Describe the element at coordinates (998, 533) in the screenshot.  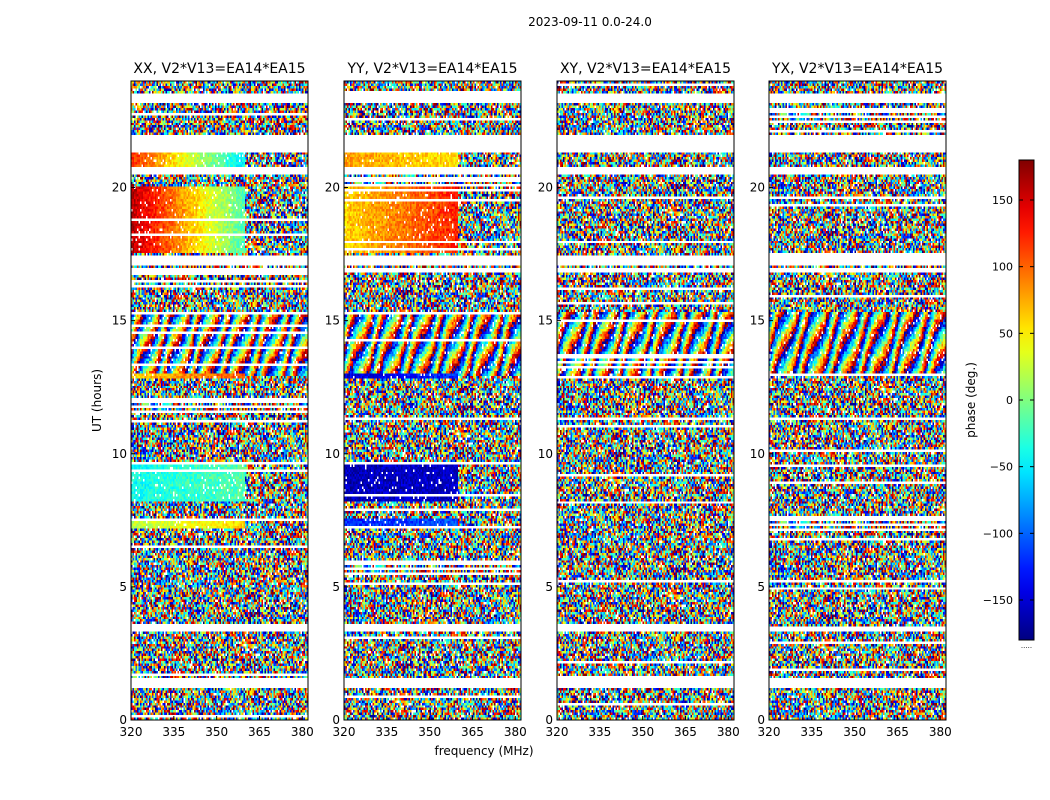
I see `colorbar-tick-label: −100` at that location.